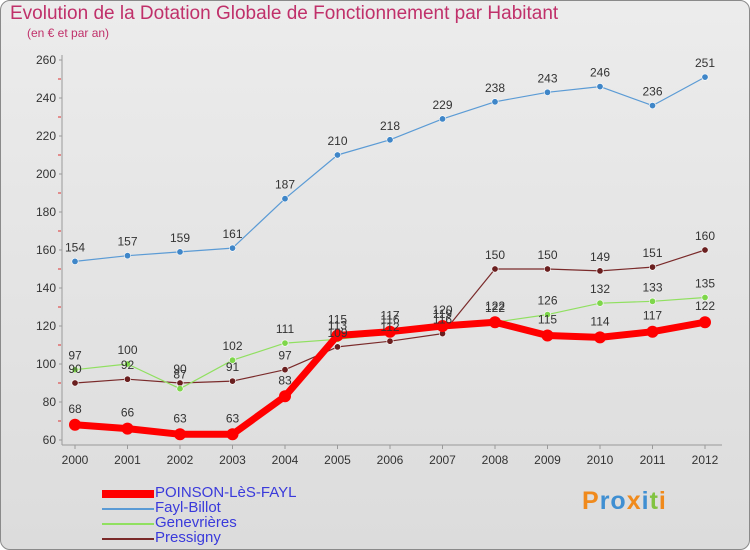 This screenshot has height=550, width=750. I want to click on data-label: 114, so click(599, 321).